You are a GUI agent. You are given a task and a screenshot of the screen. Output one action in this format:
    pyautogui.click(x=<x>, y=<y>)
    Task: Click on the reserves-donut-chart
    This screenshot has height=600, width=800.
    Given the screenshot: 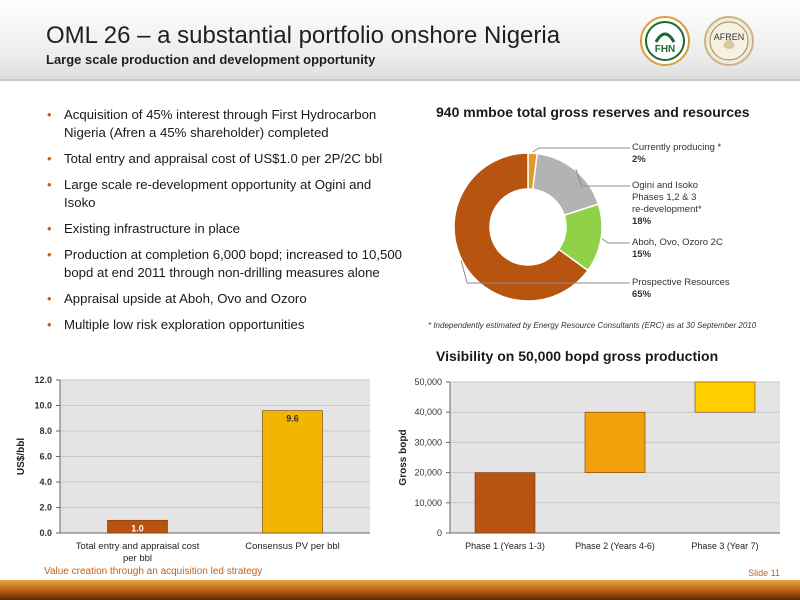 What is the action you would take?
    pyautogui.click(x=528, y=227)
    